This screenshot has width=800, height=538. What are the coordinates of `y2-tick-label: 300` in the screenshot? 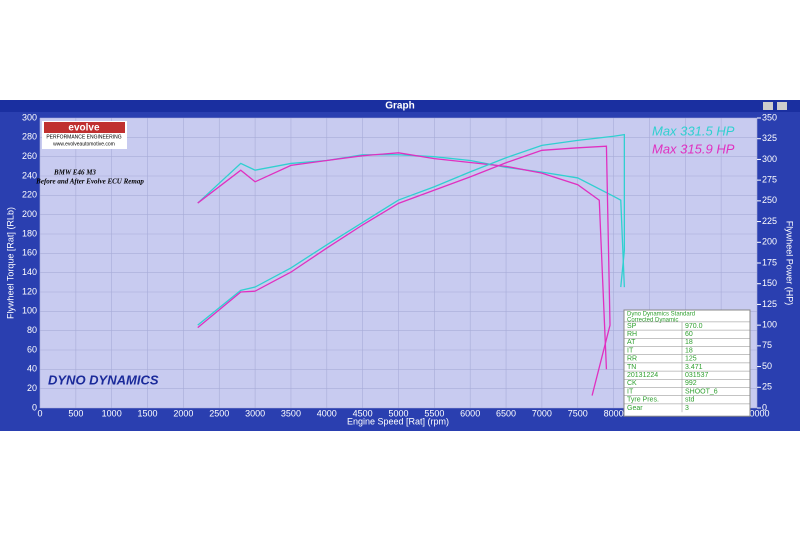 It's located at (769, 159).